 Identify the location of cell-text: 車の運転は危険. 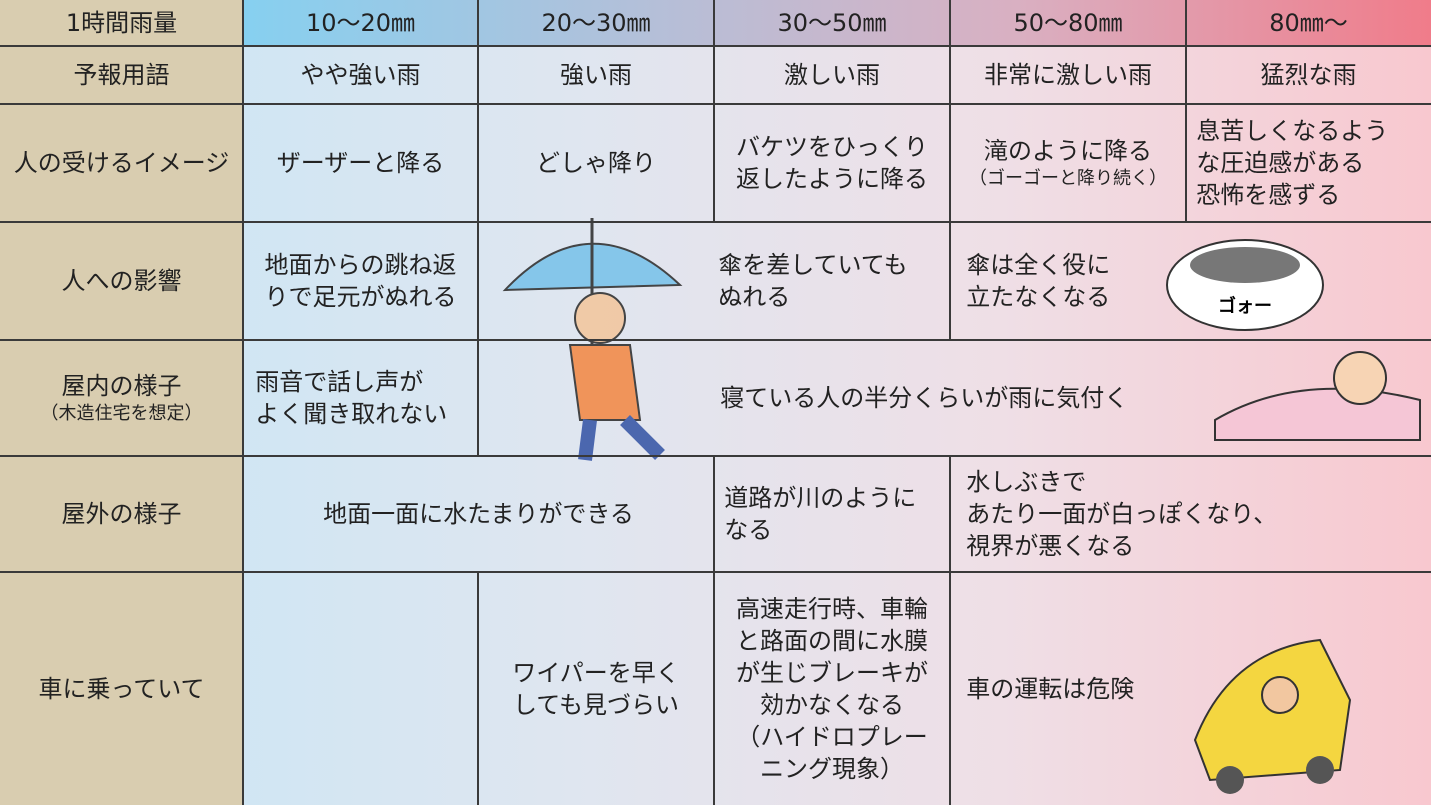
(1050, 688).